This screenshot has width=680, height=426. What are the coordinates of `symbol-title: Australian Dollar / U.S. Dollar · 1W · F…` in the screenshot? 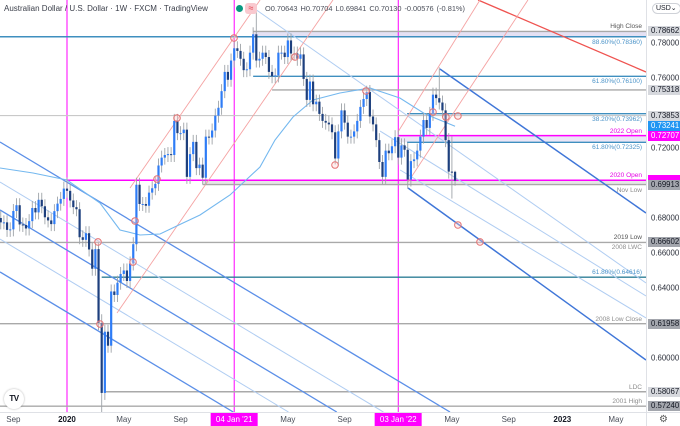 It's located at (106, 8).